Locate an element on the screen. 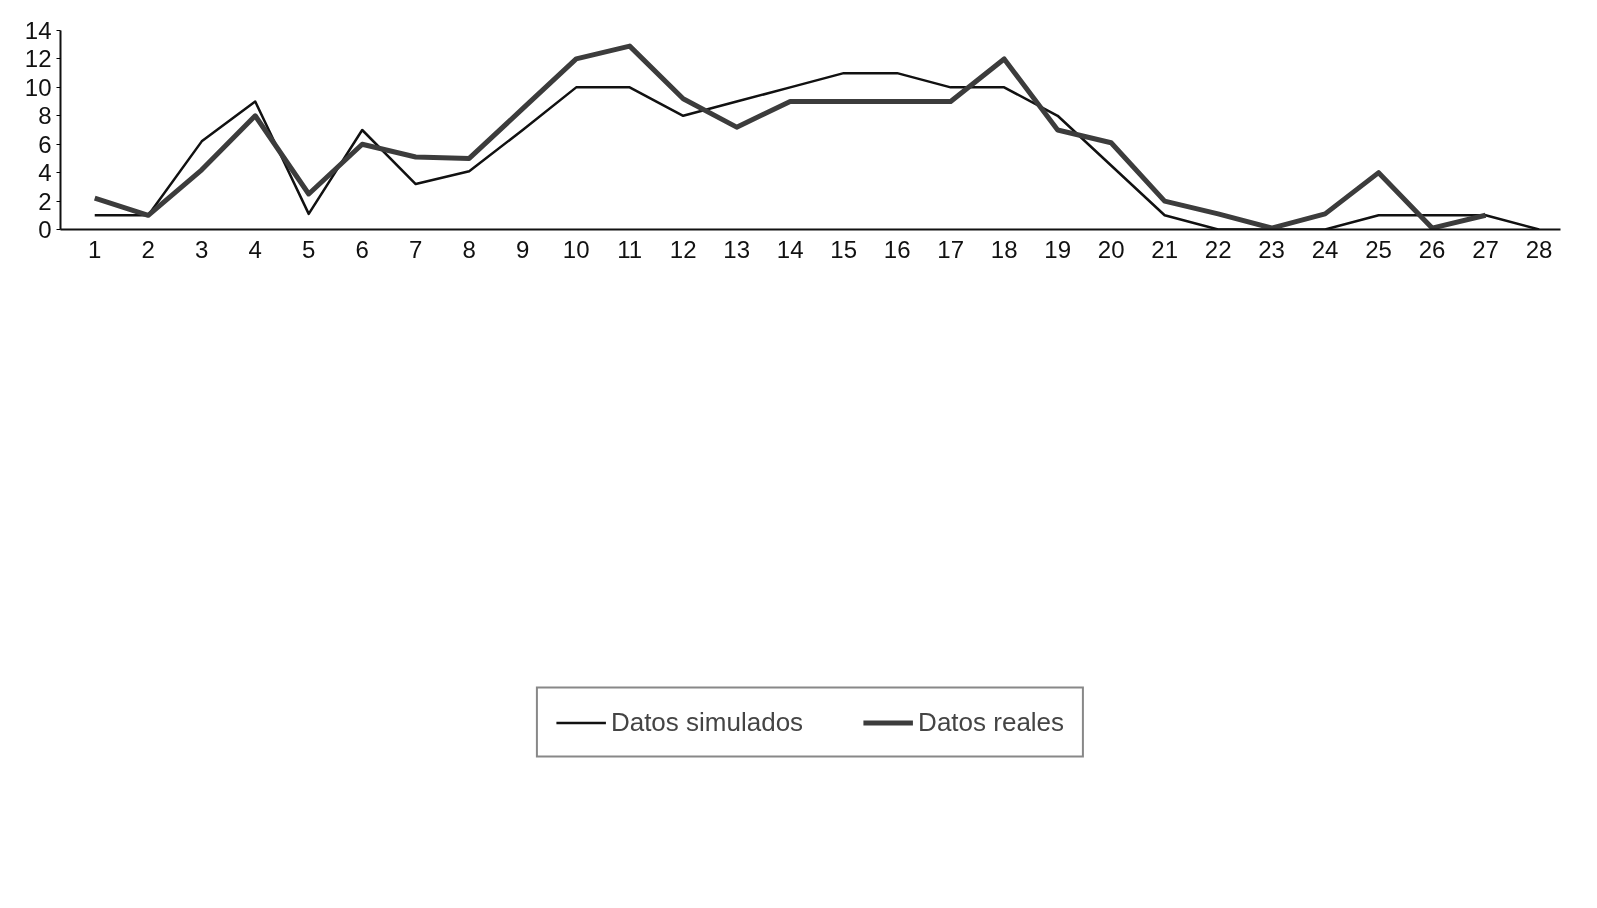 This screenshot has width=1597, height=908. legend-label: Datos reales is located at coordinates (991, 722).